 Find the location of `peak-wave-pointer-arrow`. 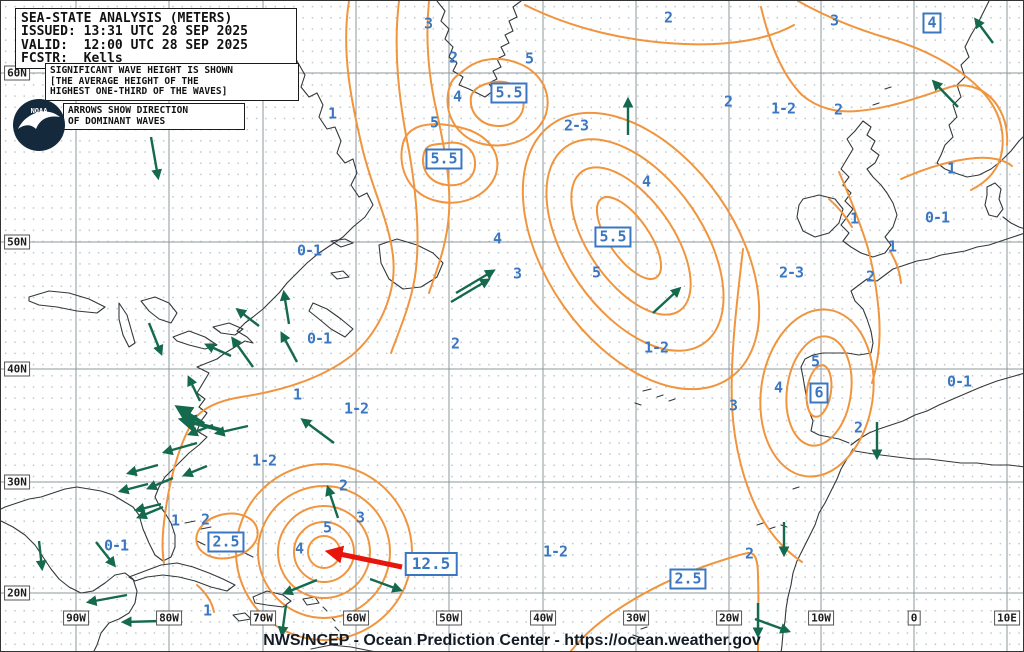

peak-wave-pointer-arrow is located at coordinates (363, 557).